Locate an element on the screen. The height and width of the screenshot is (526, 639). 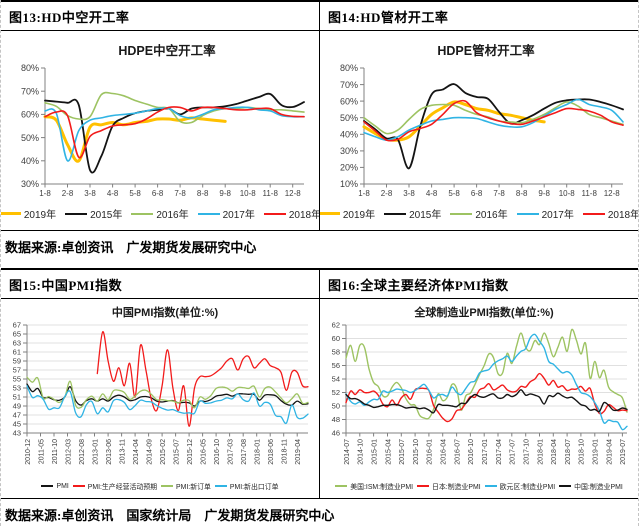
svg-text: 2012-08 is located at coordinates (82, 452).